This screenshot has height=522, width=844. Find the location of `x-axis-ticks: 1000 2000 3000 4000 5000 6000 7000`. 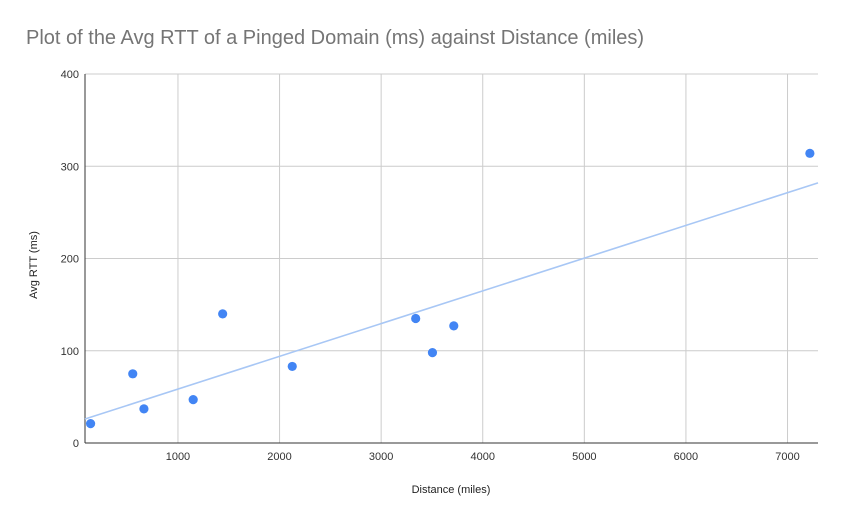

x-axis-ticks: 1000 2000 3000 4000 5000 6000 7000 is located at coordinates (483, 457).